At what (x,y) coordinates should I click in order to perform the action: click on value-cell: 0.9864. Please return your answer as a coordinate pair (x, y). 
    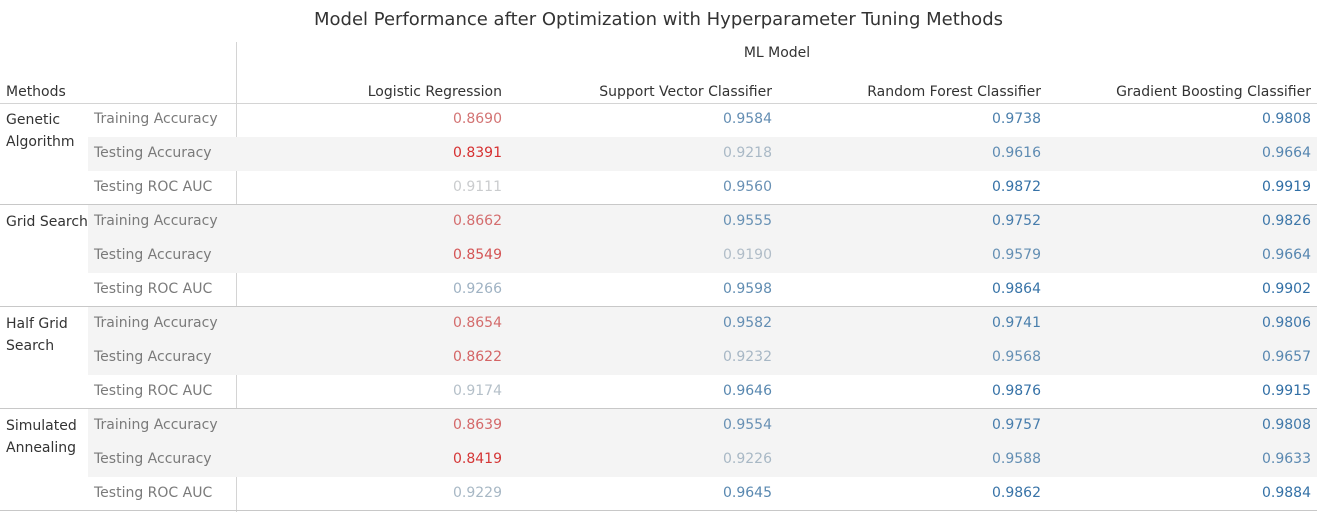
    Looking at the image, I should click on (1016, 289).